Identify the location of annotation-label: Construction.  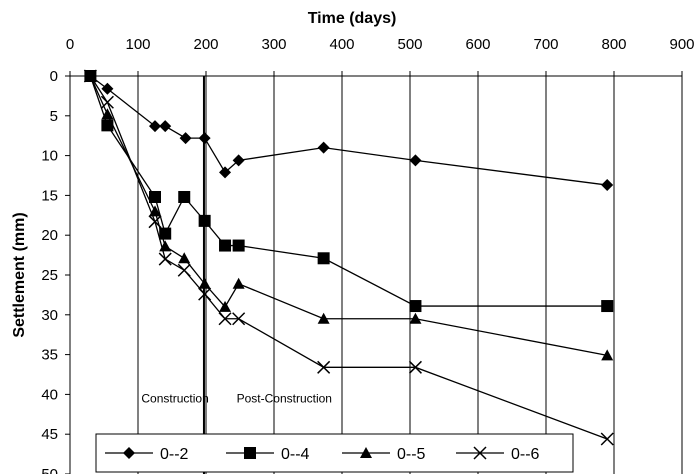
(174, 398).